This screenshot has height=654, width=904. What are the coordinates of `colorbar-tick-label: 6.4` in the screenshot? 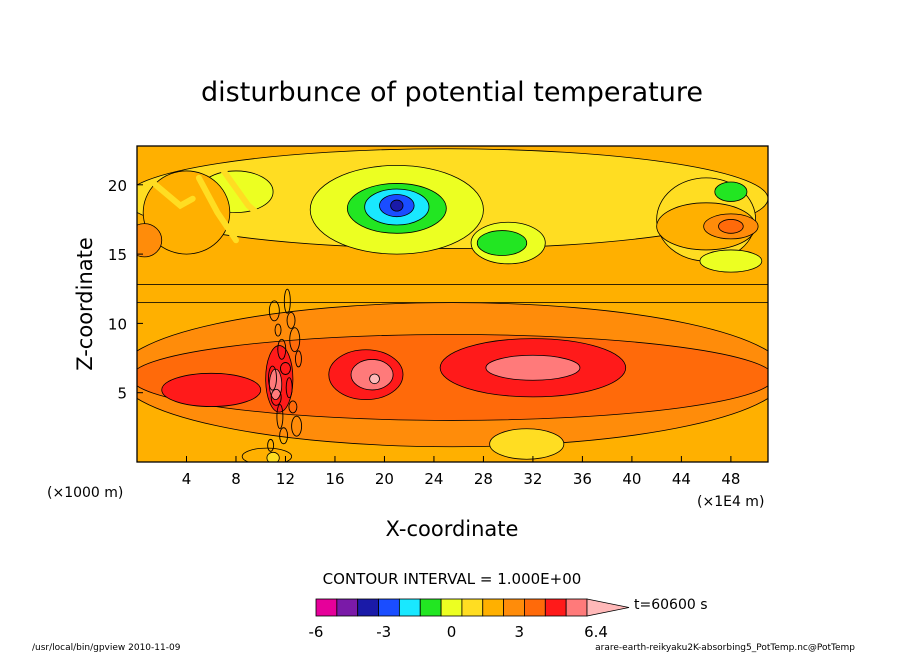 It's located at (596, 632).